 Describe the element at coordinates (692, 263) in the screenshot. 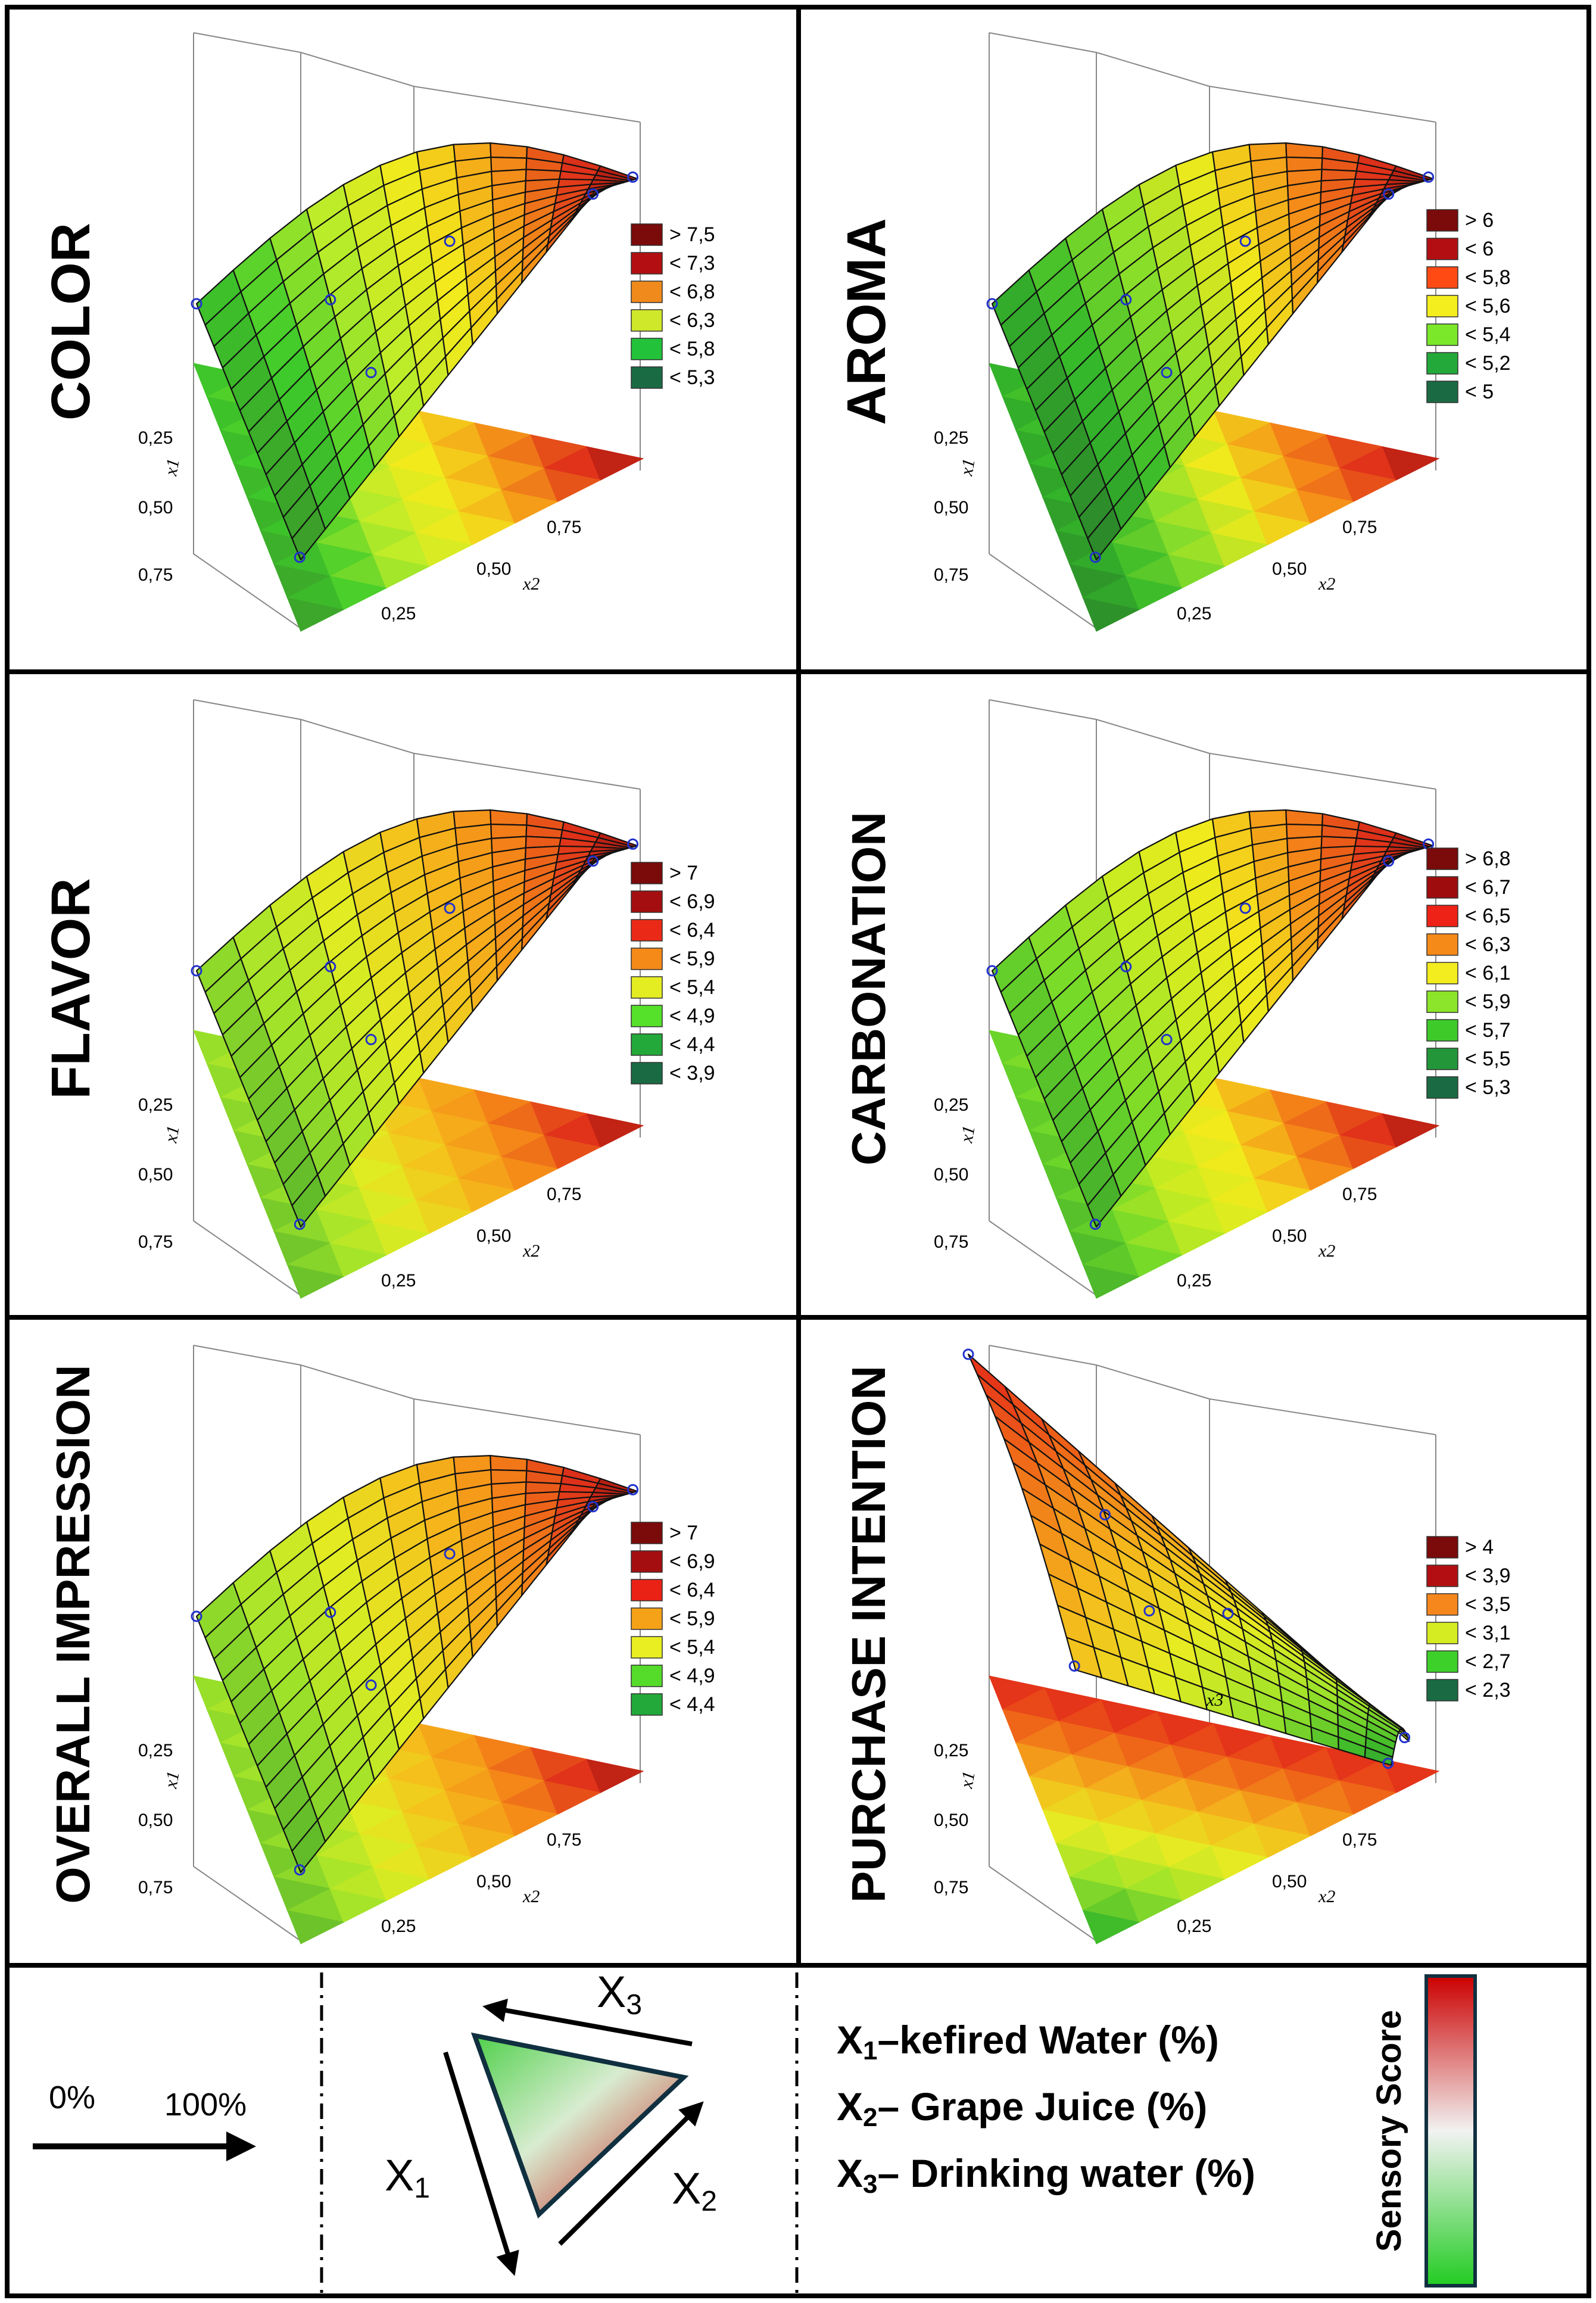

I see `legend-label: < 7,3` at that location.